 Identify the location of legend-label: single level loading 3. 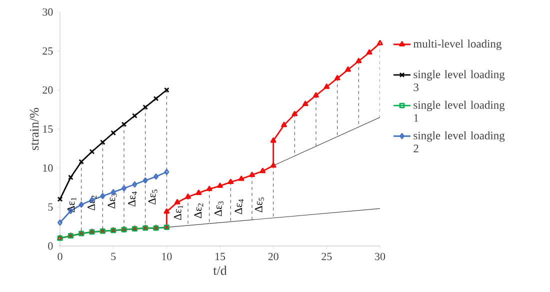
(459, 81).